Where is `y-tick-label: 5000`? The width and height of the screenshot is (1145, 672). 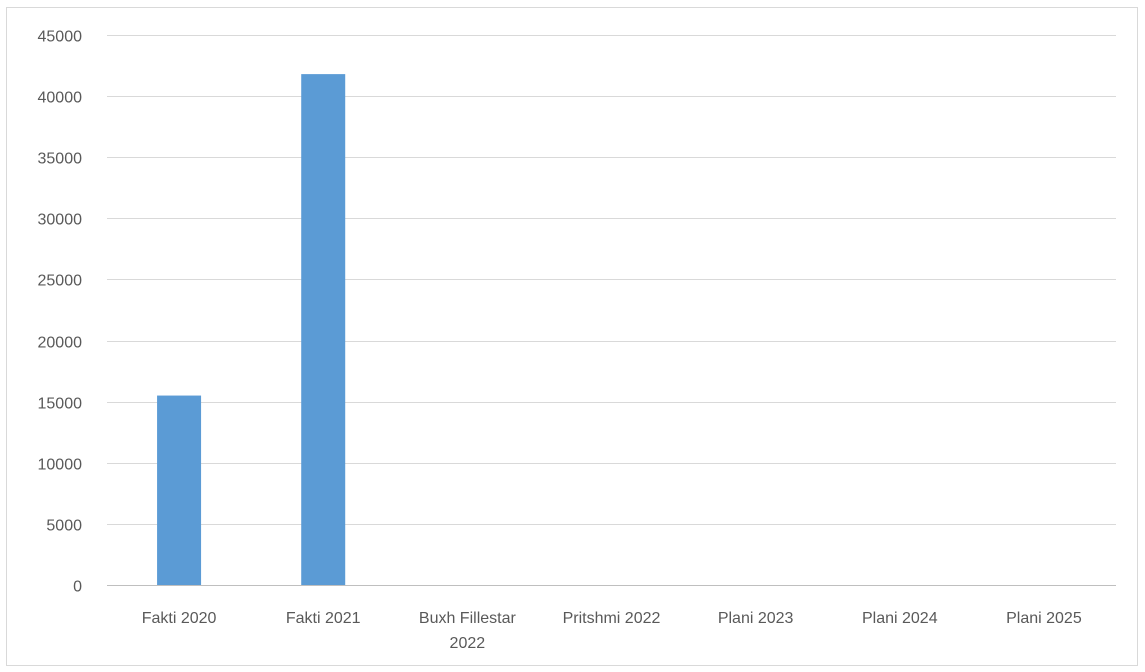 y-tick-label: 5000 is located at coordinates (64, 526).